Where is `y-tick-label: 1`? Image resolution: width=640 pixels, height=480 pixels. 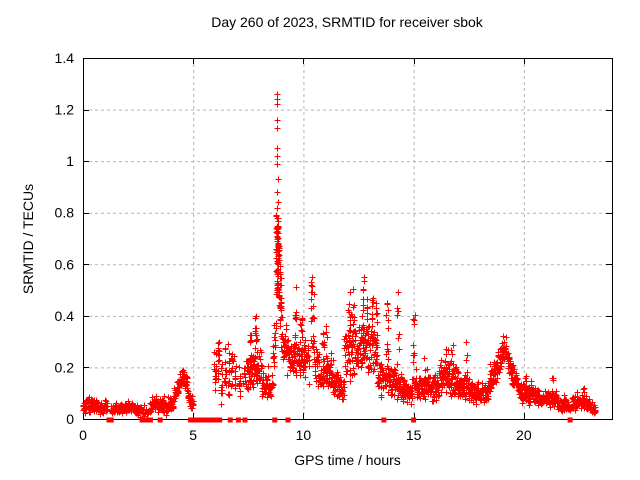 y-tick-label: 1 is located at coordinates (70, 161).